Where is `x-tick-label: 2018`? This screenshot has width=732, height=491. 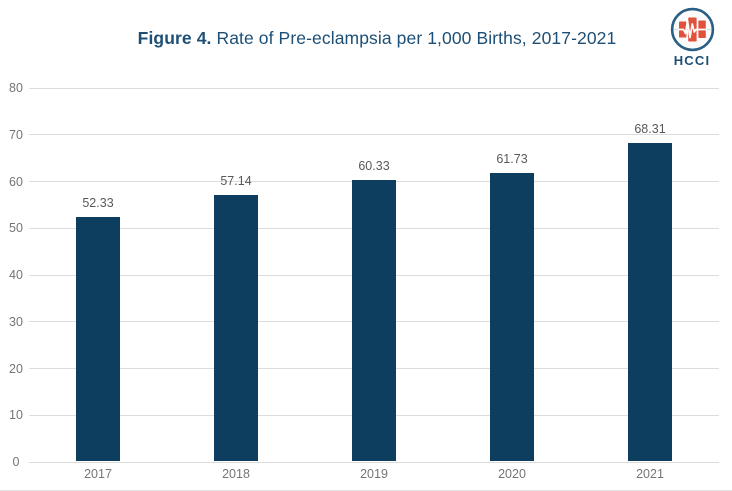
x-tick-label: 2018 is located at coordinates (236, 474).